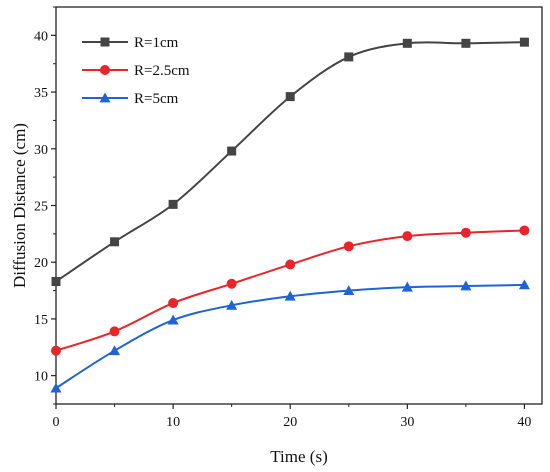 This screenshot has width=550, height=472. Describe the element at coordinates (156, 99) in the screenshot. I see `legend-label: R=5cm` at that location.